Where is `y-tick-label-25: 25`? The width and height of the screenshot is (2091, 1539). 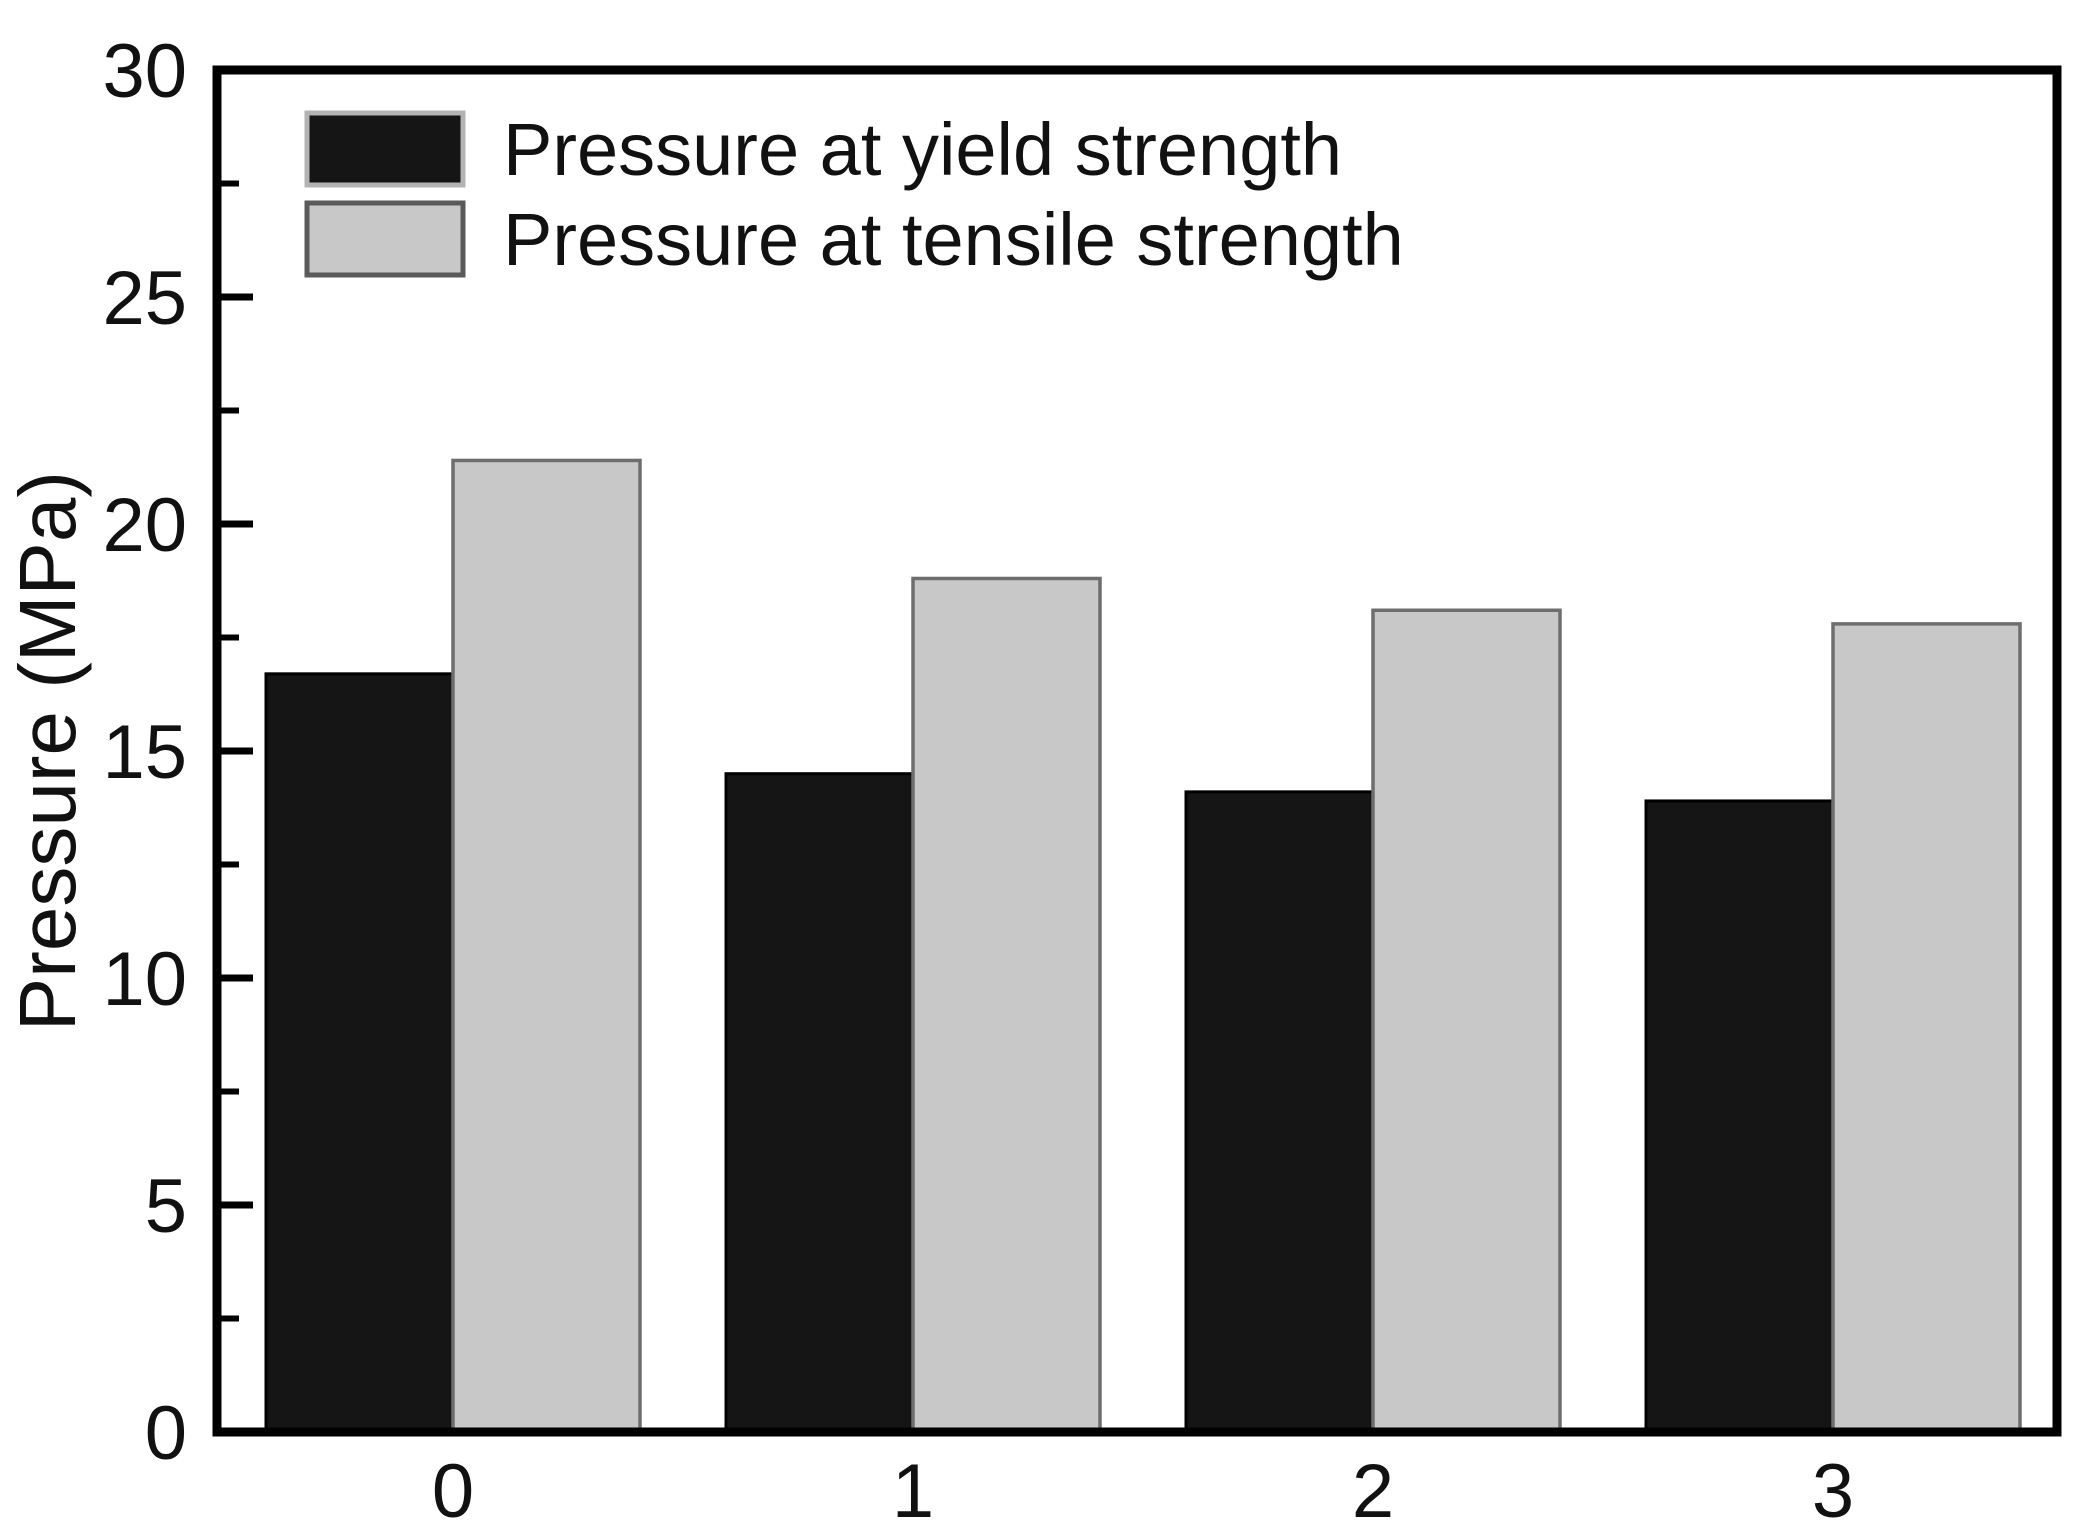 y-tick-label-25: 25 is located at coordinates (144, 298).